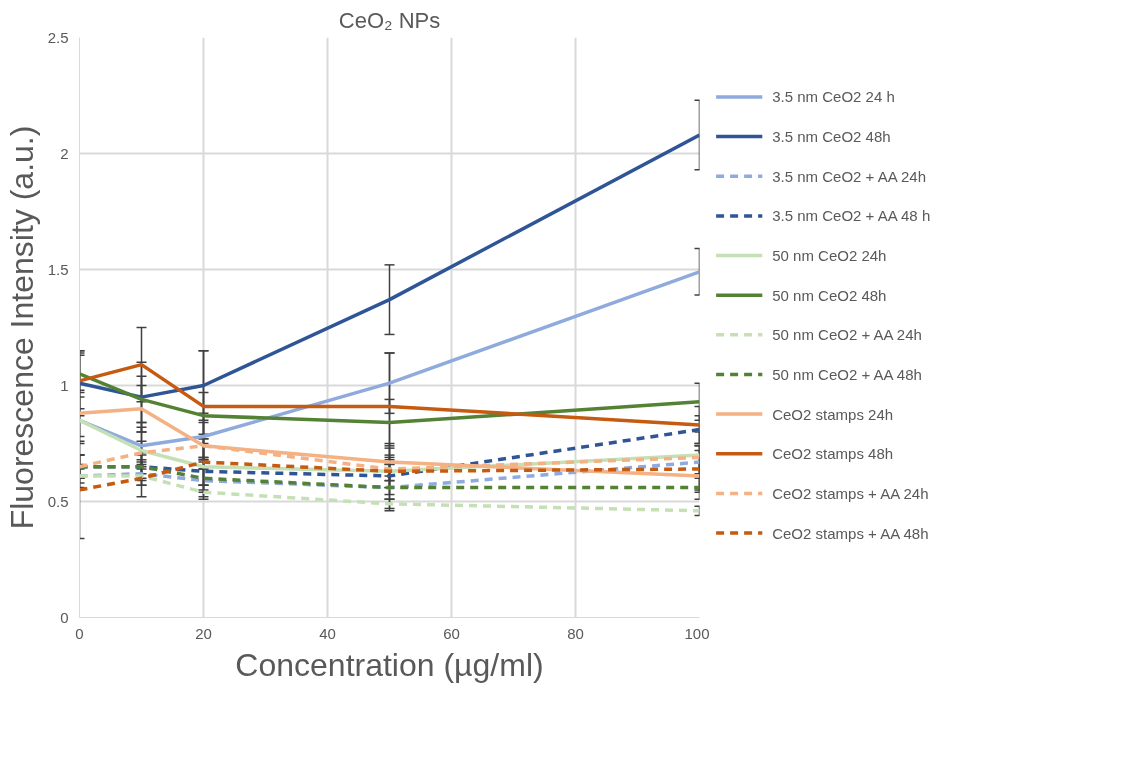  I want to click on legend-label: 3.5 nm CeO2 + AA 24h, so click(849, 176).